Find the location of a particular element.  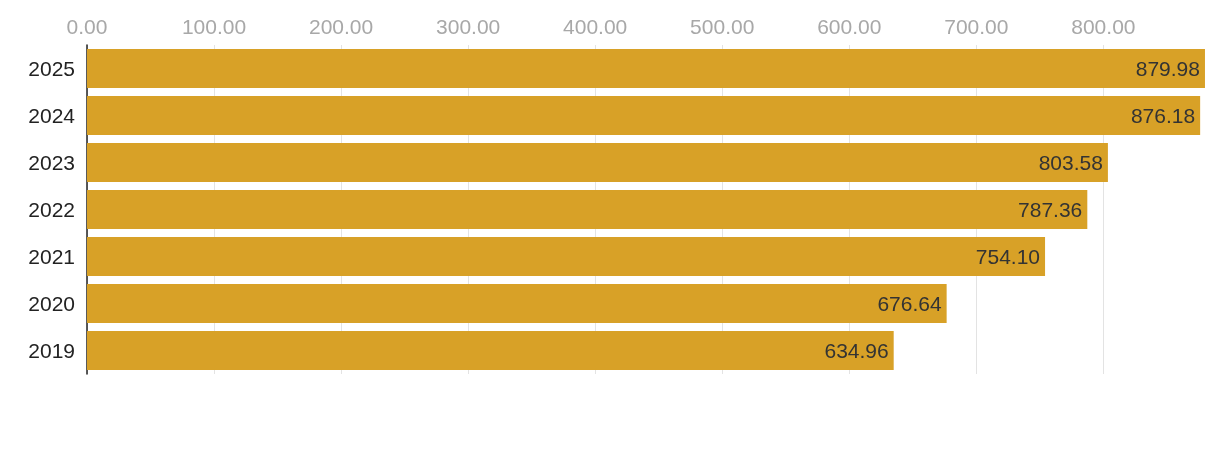

data-label: 676.64 is located at coordinates (909, 303).